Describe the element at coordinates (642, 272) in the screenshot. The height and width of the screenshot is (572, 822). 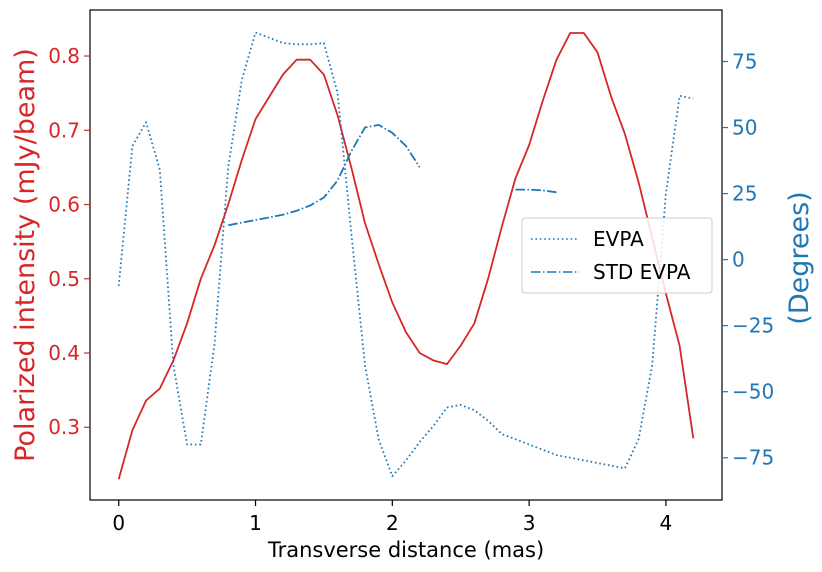
I see `legend-std-evpa-label: STD EVPA` at that location.